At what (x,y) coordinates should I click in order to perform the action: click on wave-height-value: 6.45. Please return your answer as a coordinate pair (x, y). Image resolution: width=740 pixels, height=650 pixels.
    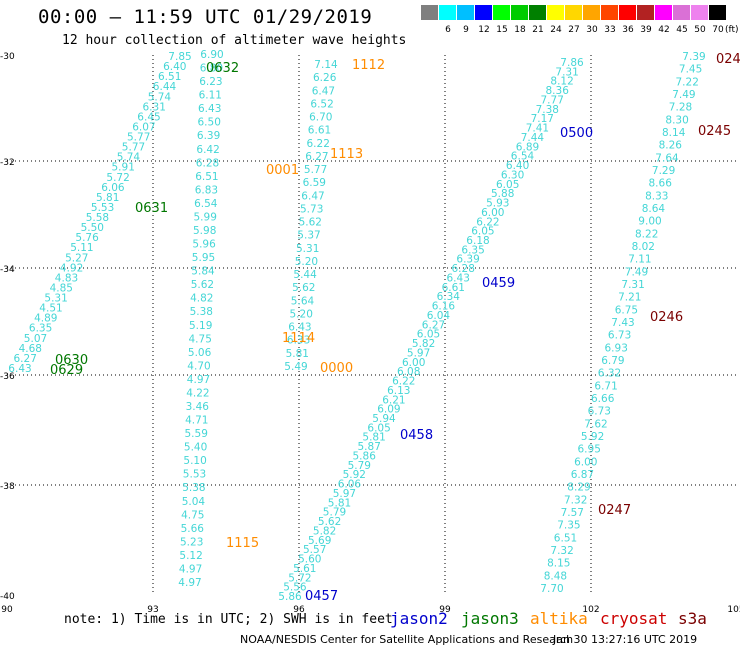
    Looking at the image, I should click on (148, 117).